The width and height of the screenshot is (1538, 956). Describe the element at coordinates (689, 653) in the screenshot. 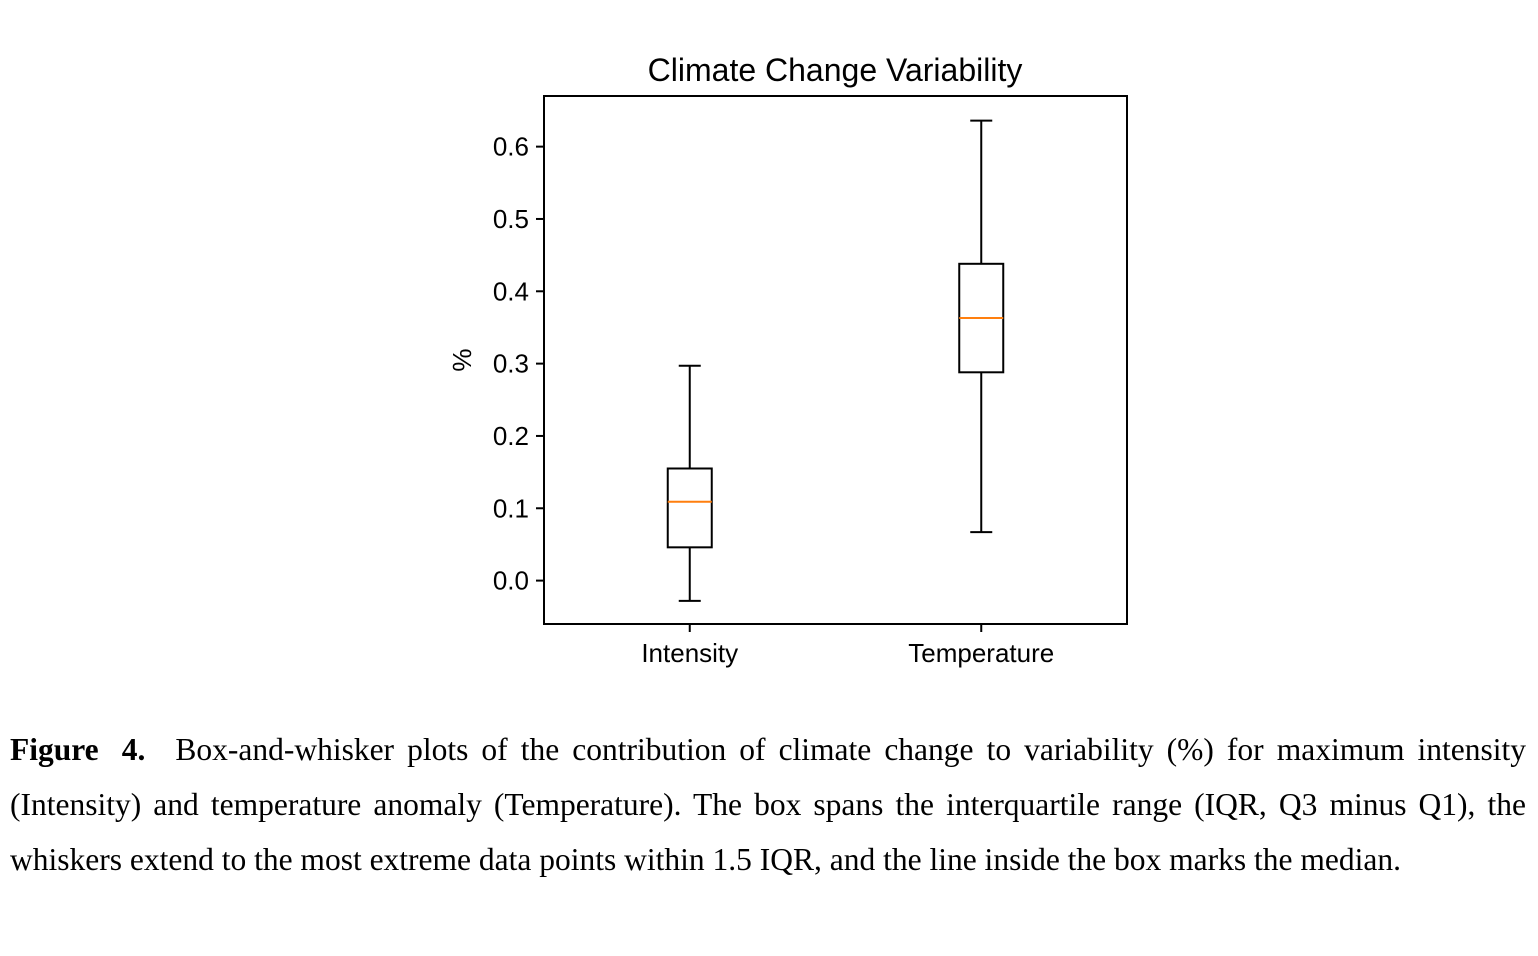

I see `x-tick-label: Intensity` at that location.